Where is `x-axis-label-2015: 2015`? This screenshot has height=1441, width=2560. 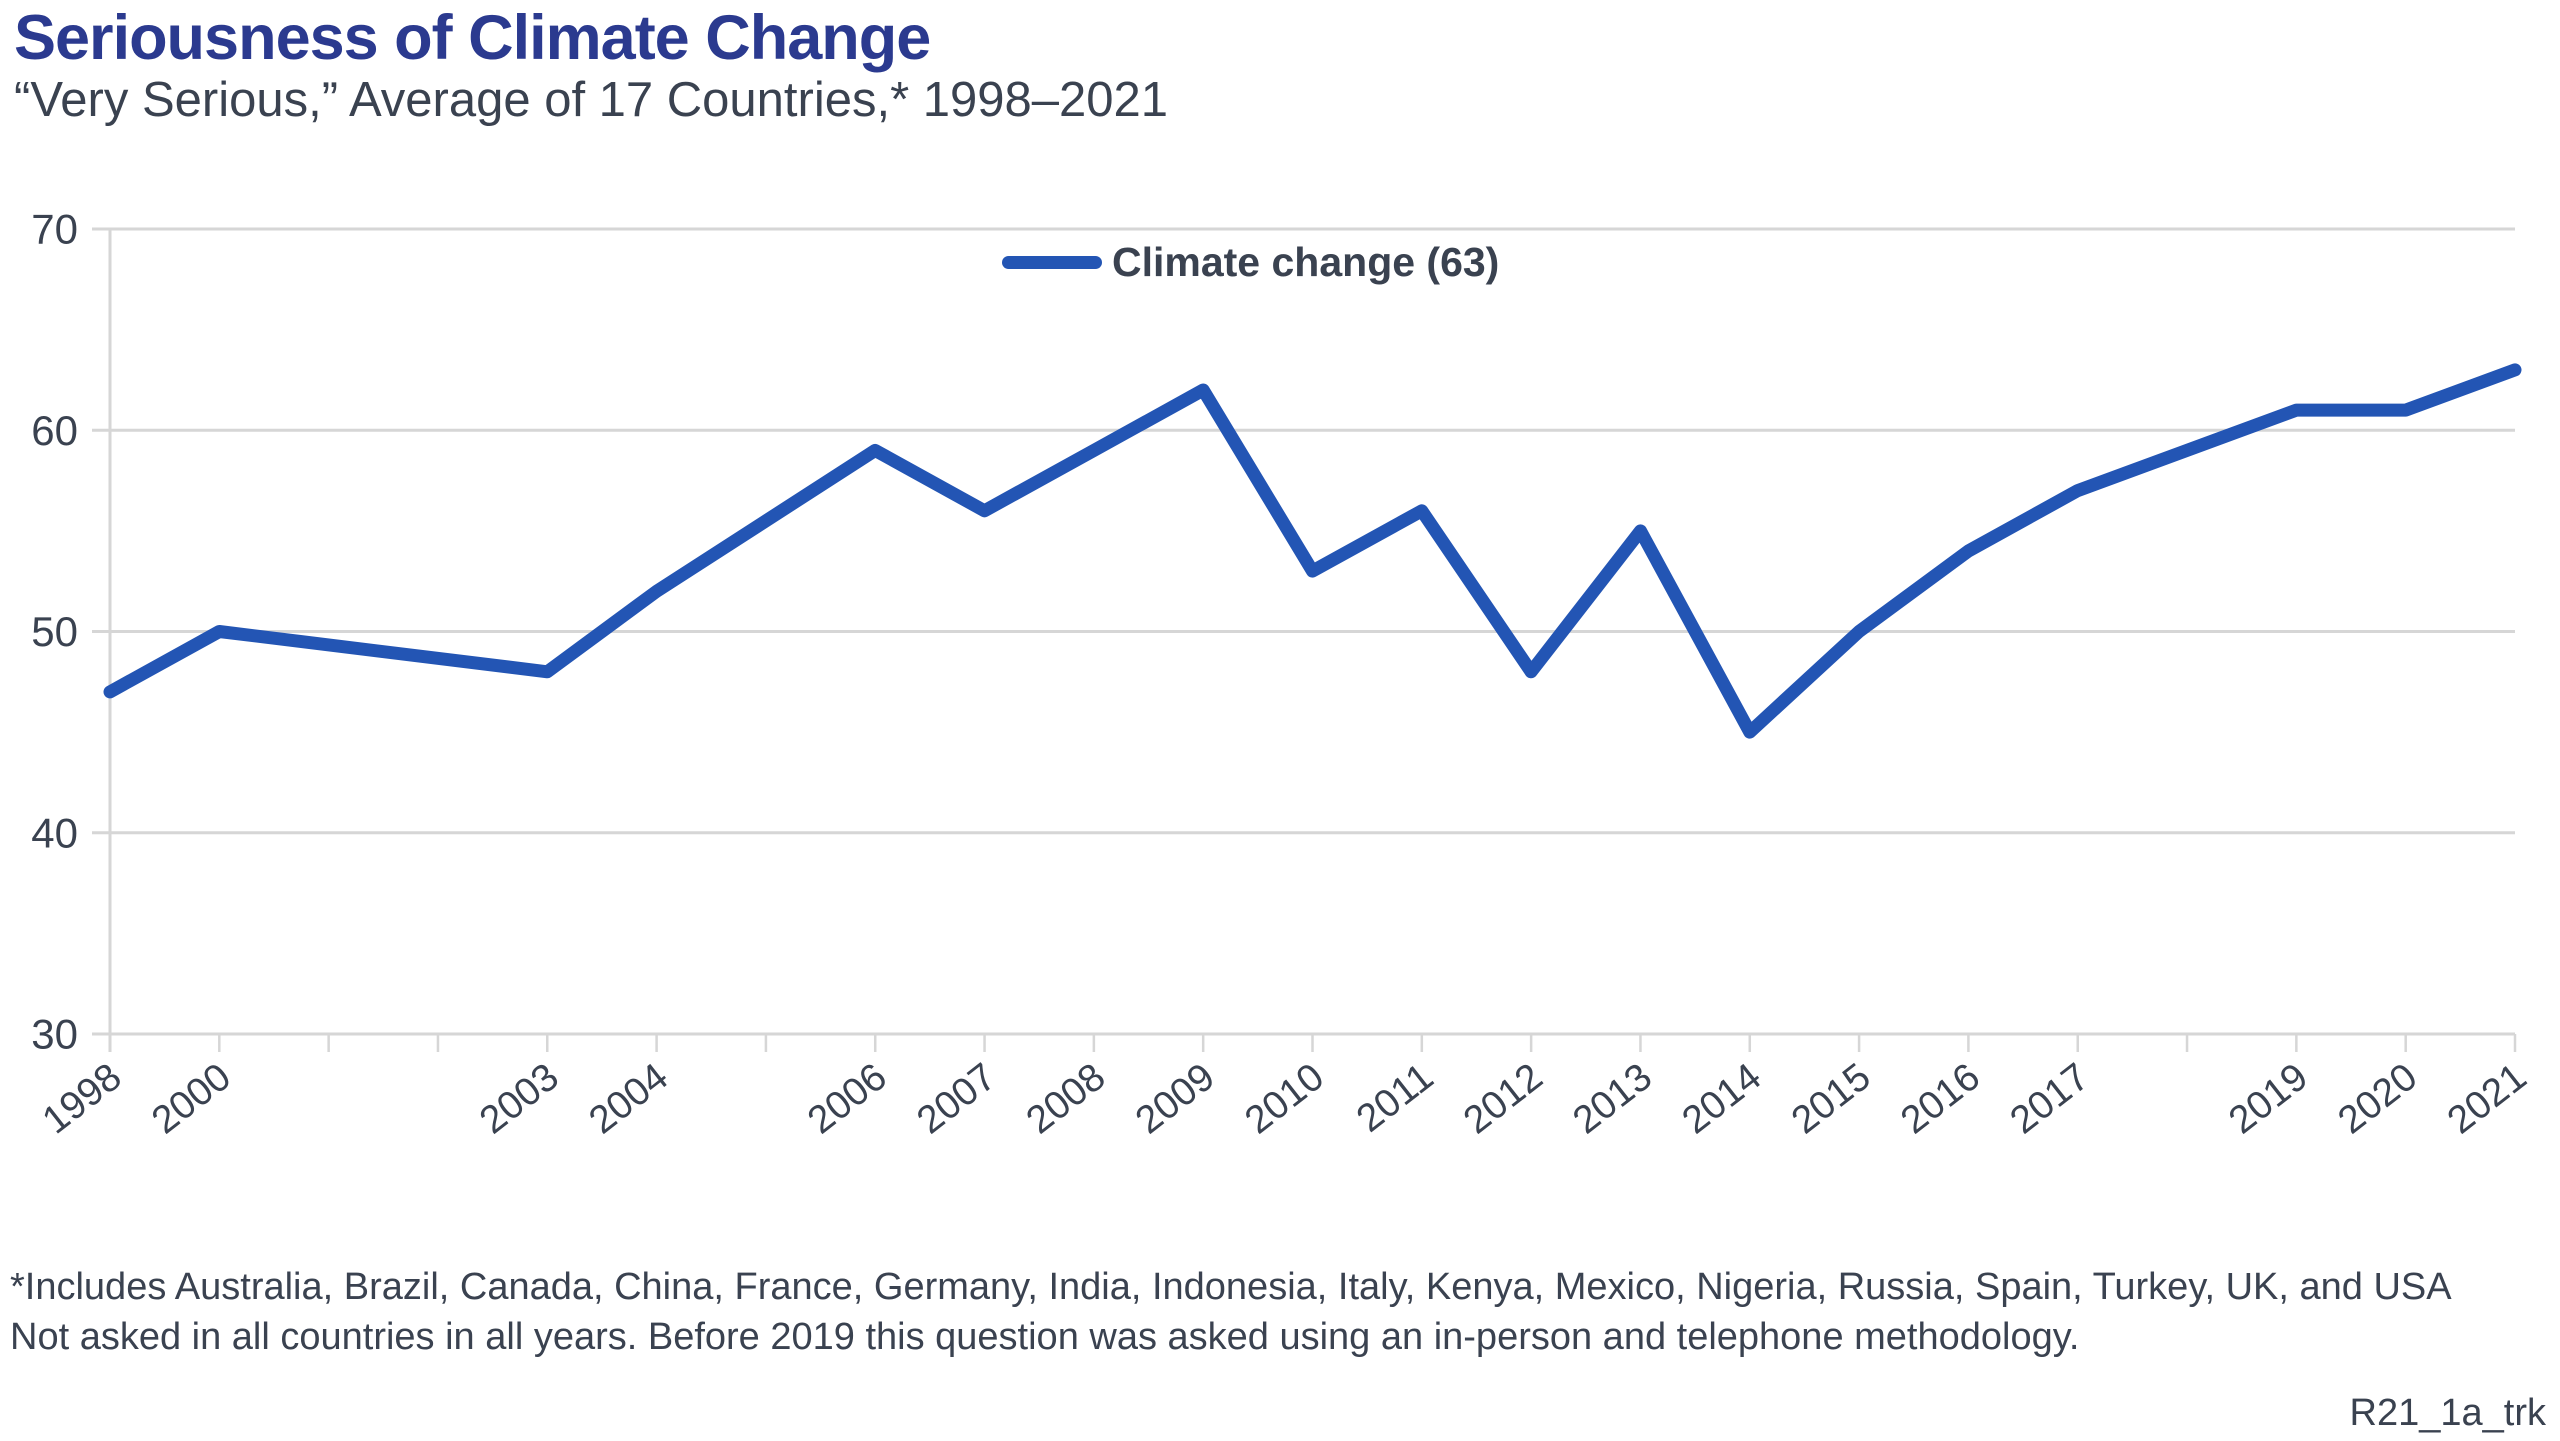
x-axis-label-2015: 2015 is located at coordinates (1831, 1098).